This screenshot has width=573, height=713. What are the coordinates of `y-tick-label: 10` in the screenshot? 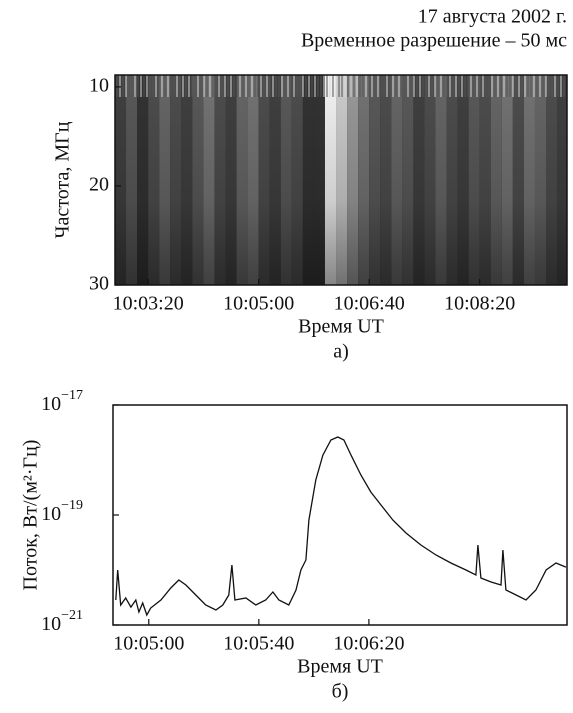 It's located at (99, 85).